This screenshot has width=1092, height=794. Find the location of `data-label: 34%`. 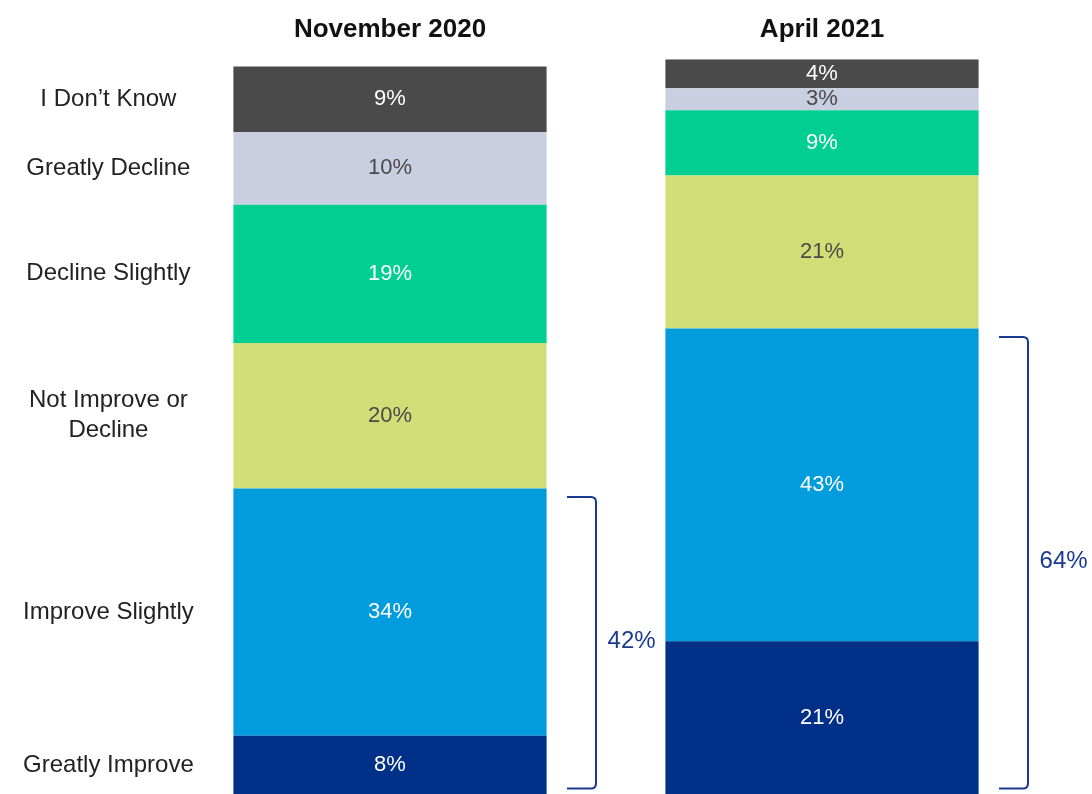

data-label: 34% is located at coordinates (390, 611).